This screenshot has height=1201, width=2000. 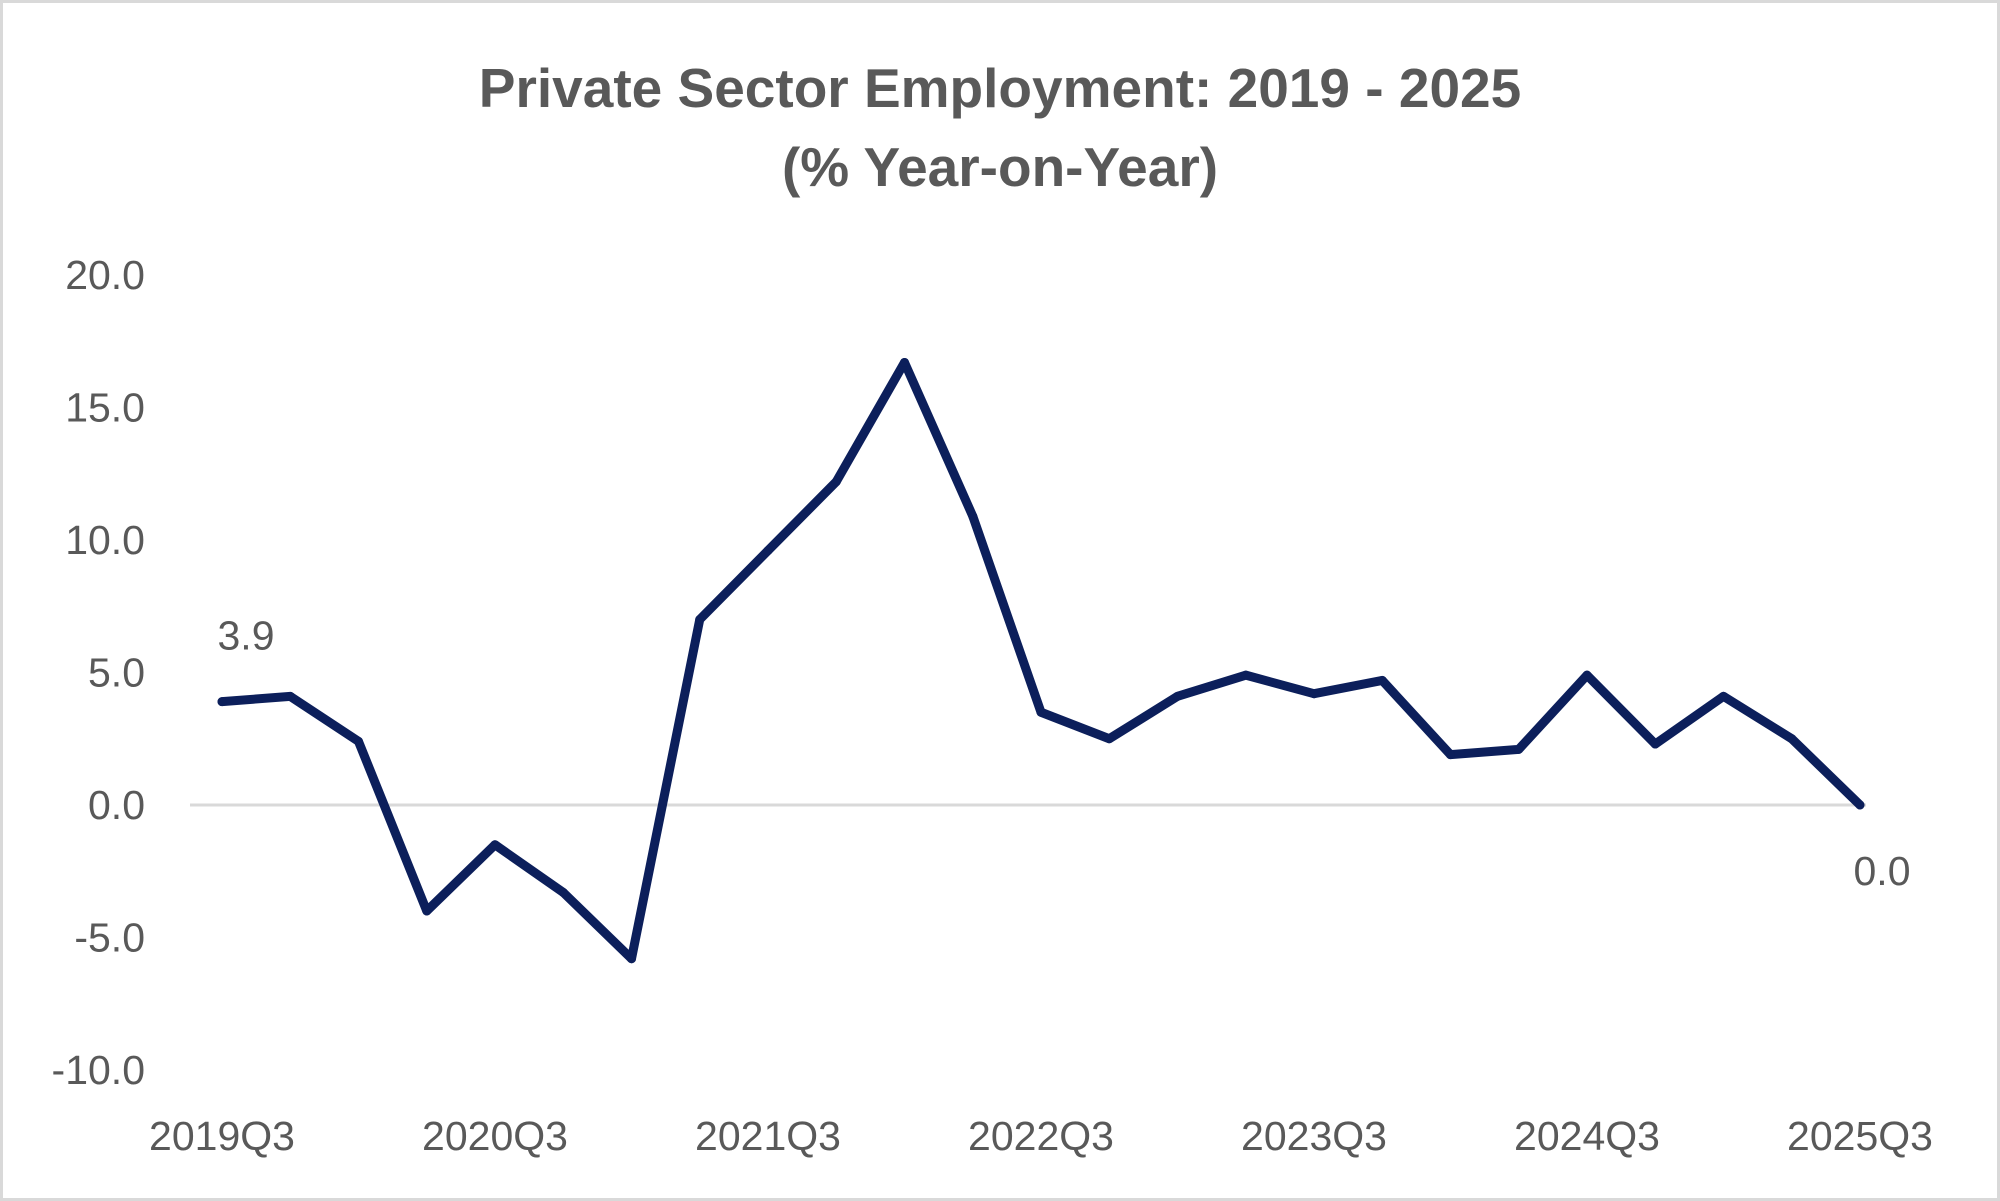 I want to click on y-tick-label: 5.0, so click(x=116, y=673).